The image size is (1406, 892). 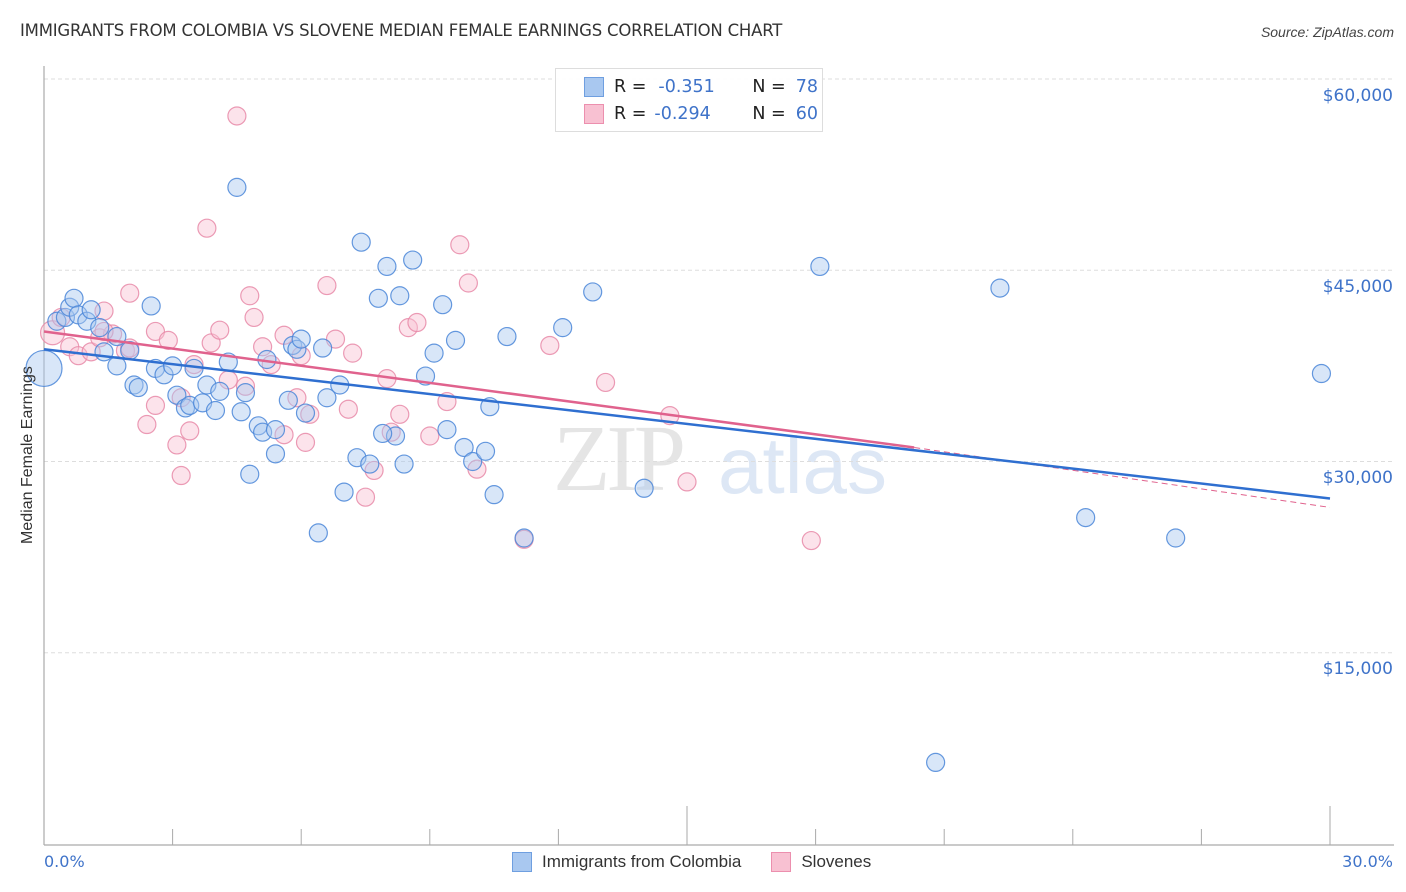 I want to click on x-tick-0: 0.0%, so click(x=64, y=861).